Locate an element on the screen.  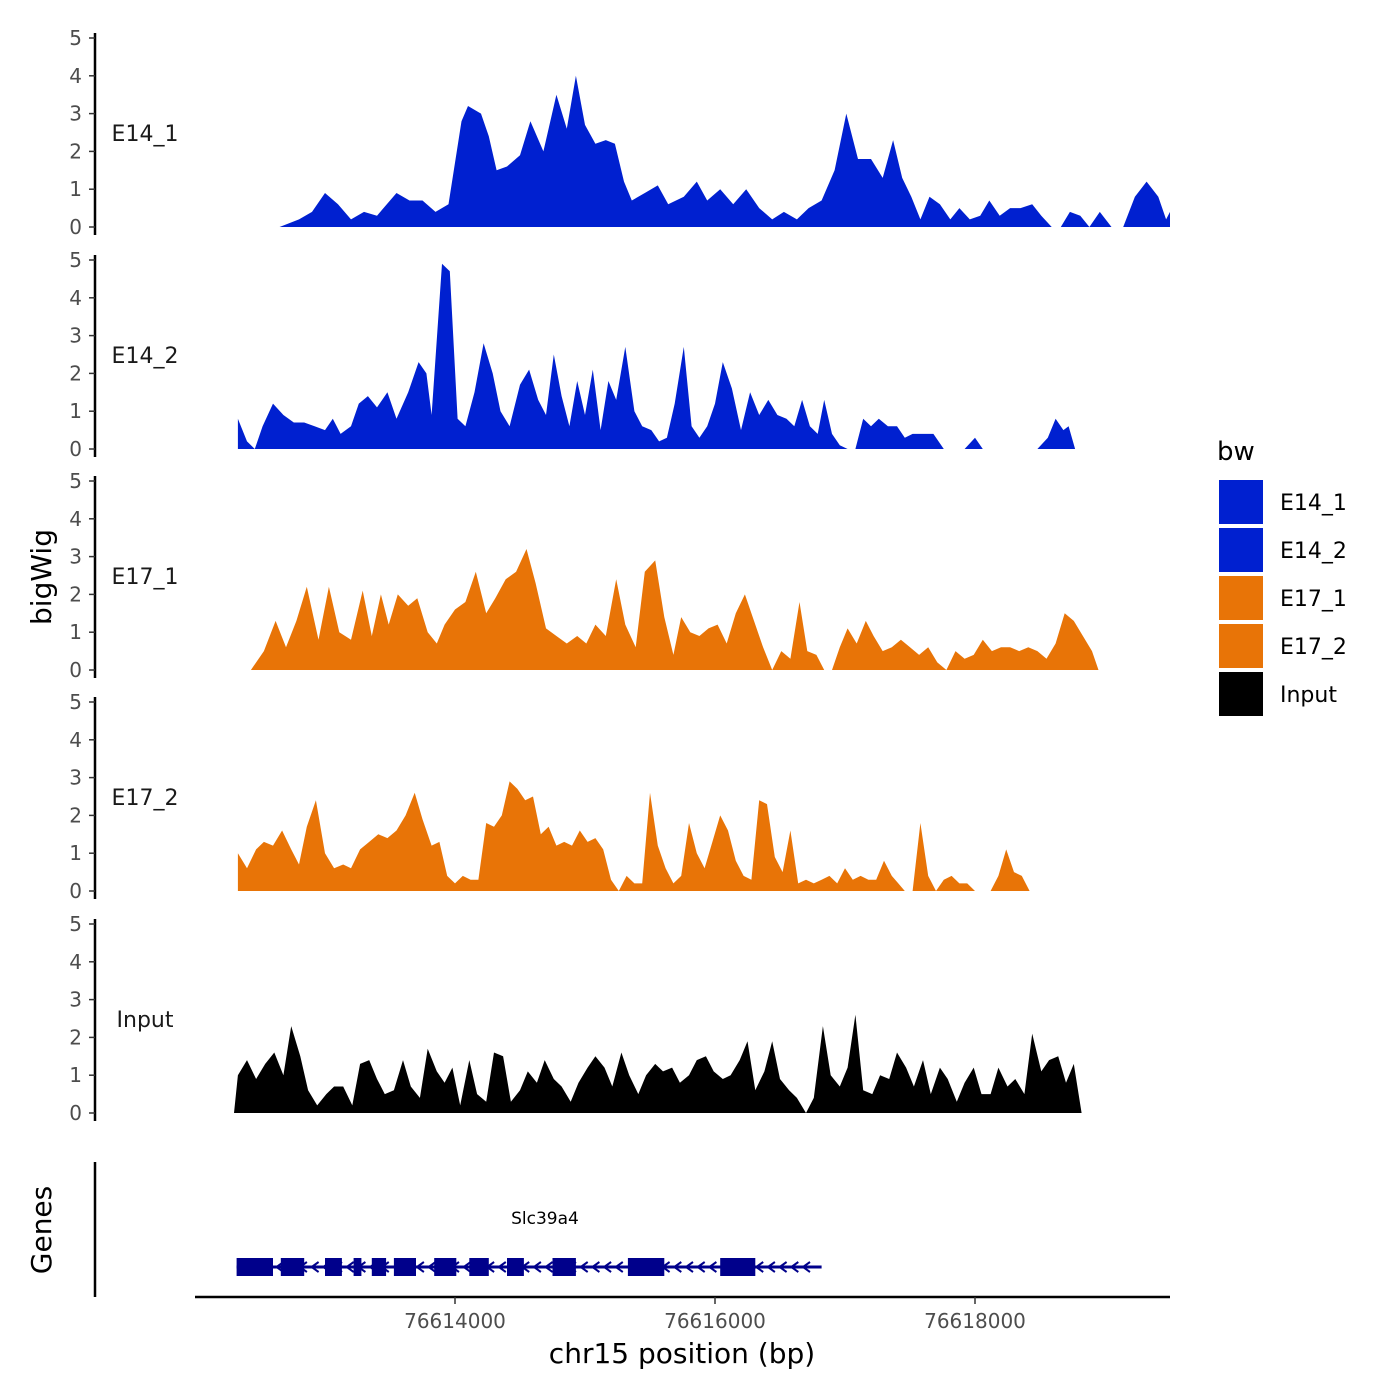
track-label-e17-2: E17_2 is located at coordinates (145, 798).